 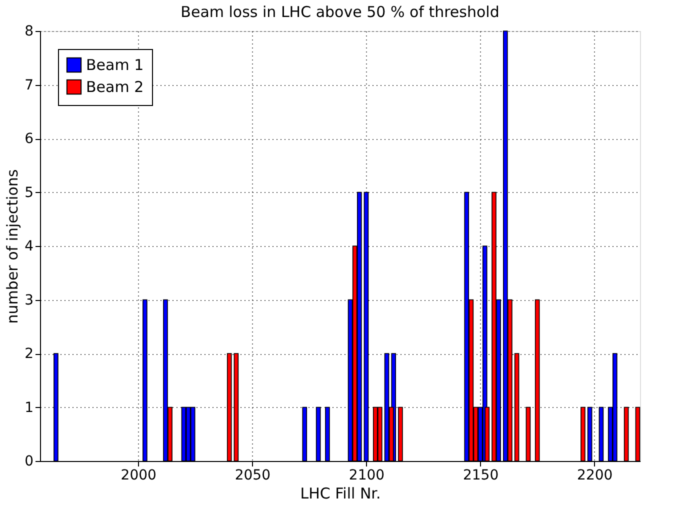 I want to click on y-tick-label: 3, so click(x=29, y=300).